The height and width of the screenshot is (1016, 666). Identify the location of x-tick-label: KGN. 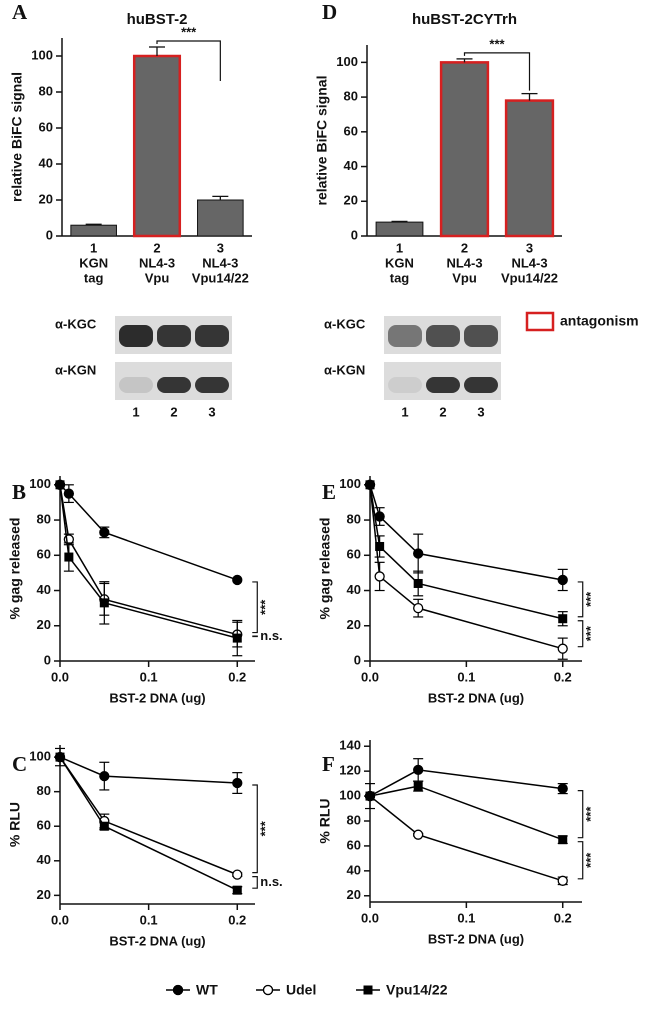
(399, 262).